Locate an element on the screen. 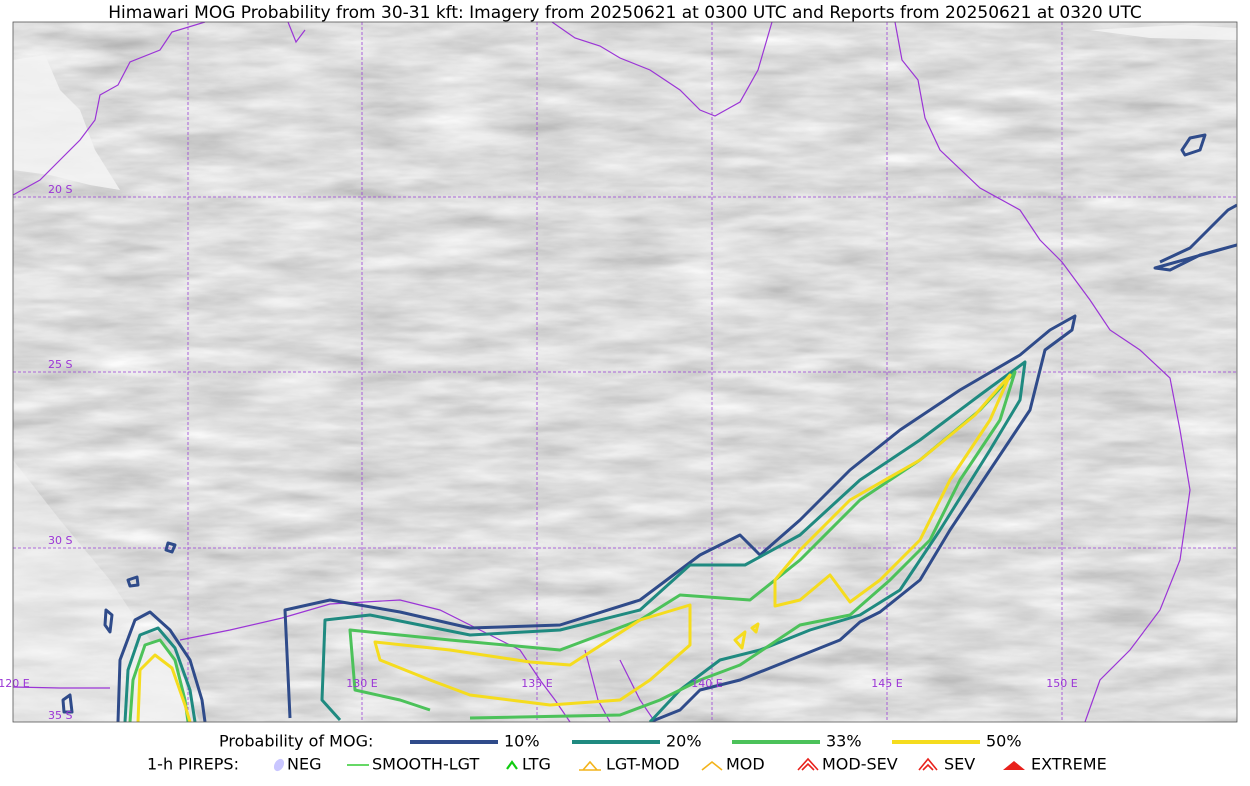 This screenshot has height=786, width=1250. legend-label: 10% is located at coordinates (522, 741).